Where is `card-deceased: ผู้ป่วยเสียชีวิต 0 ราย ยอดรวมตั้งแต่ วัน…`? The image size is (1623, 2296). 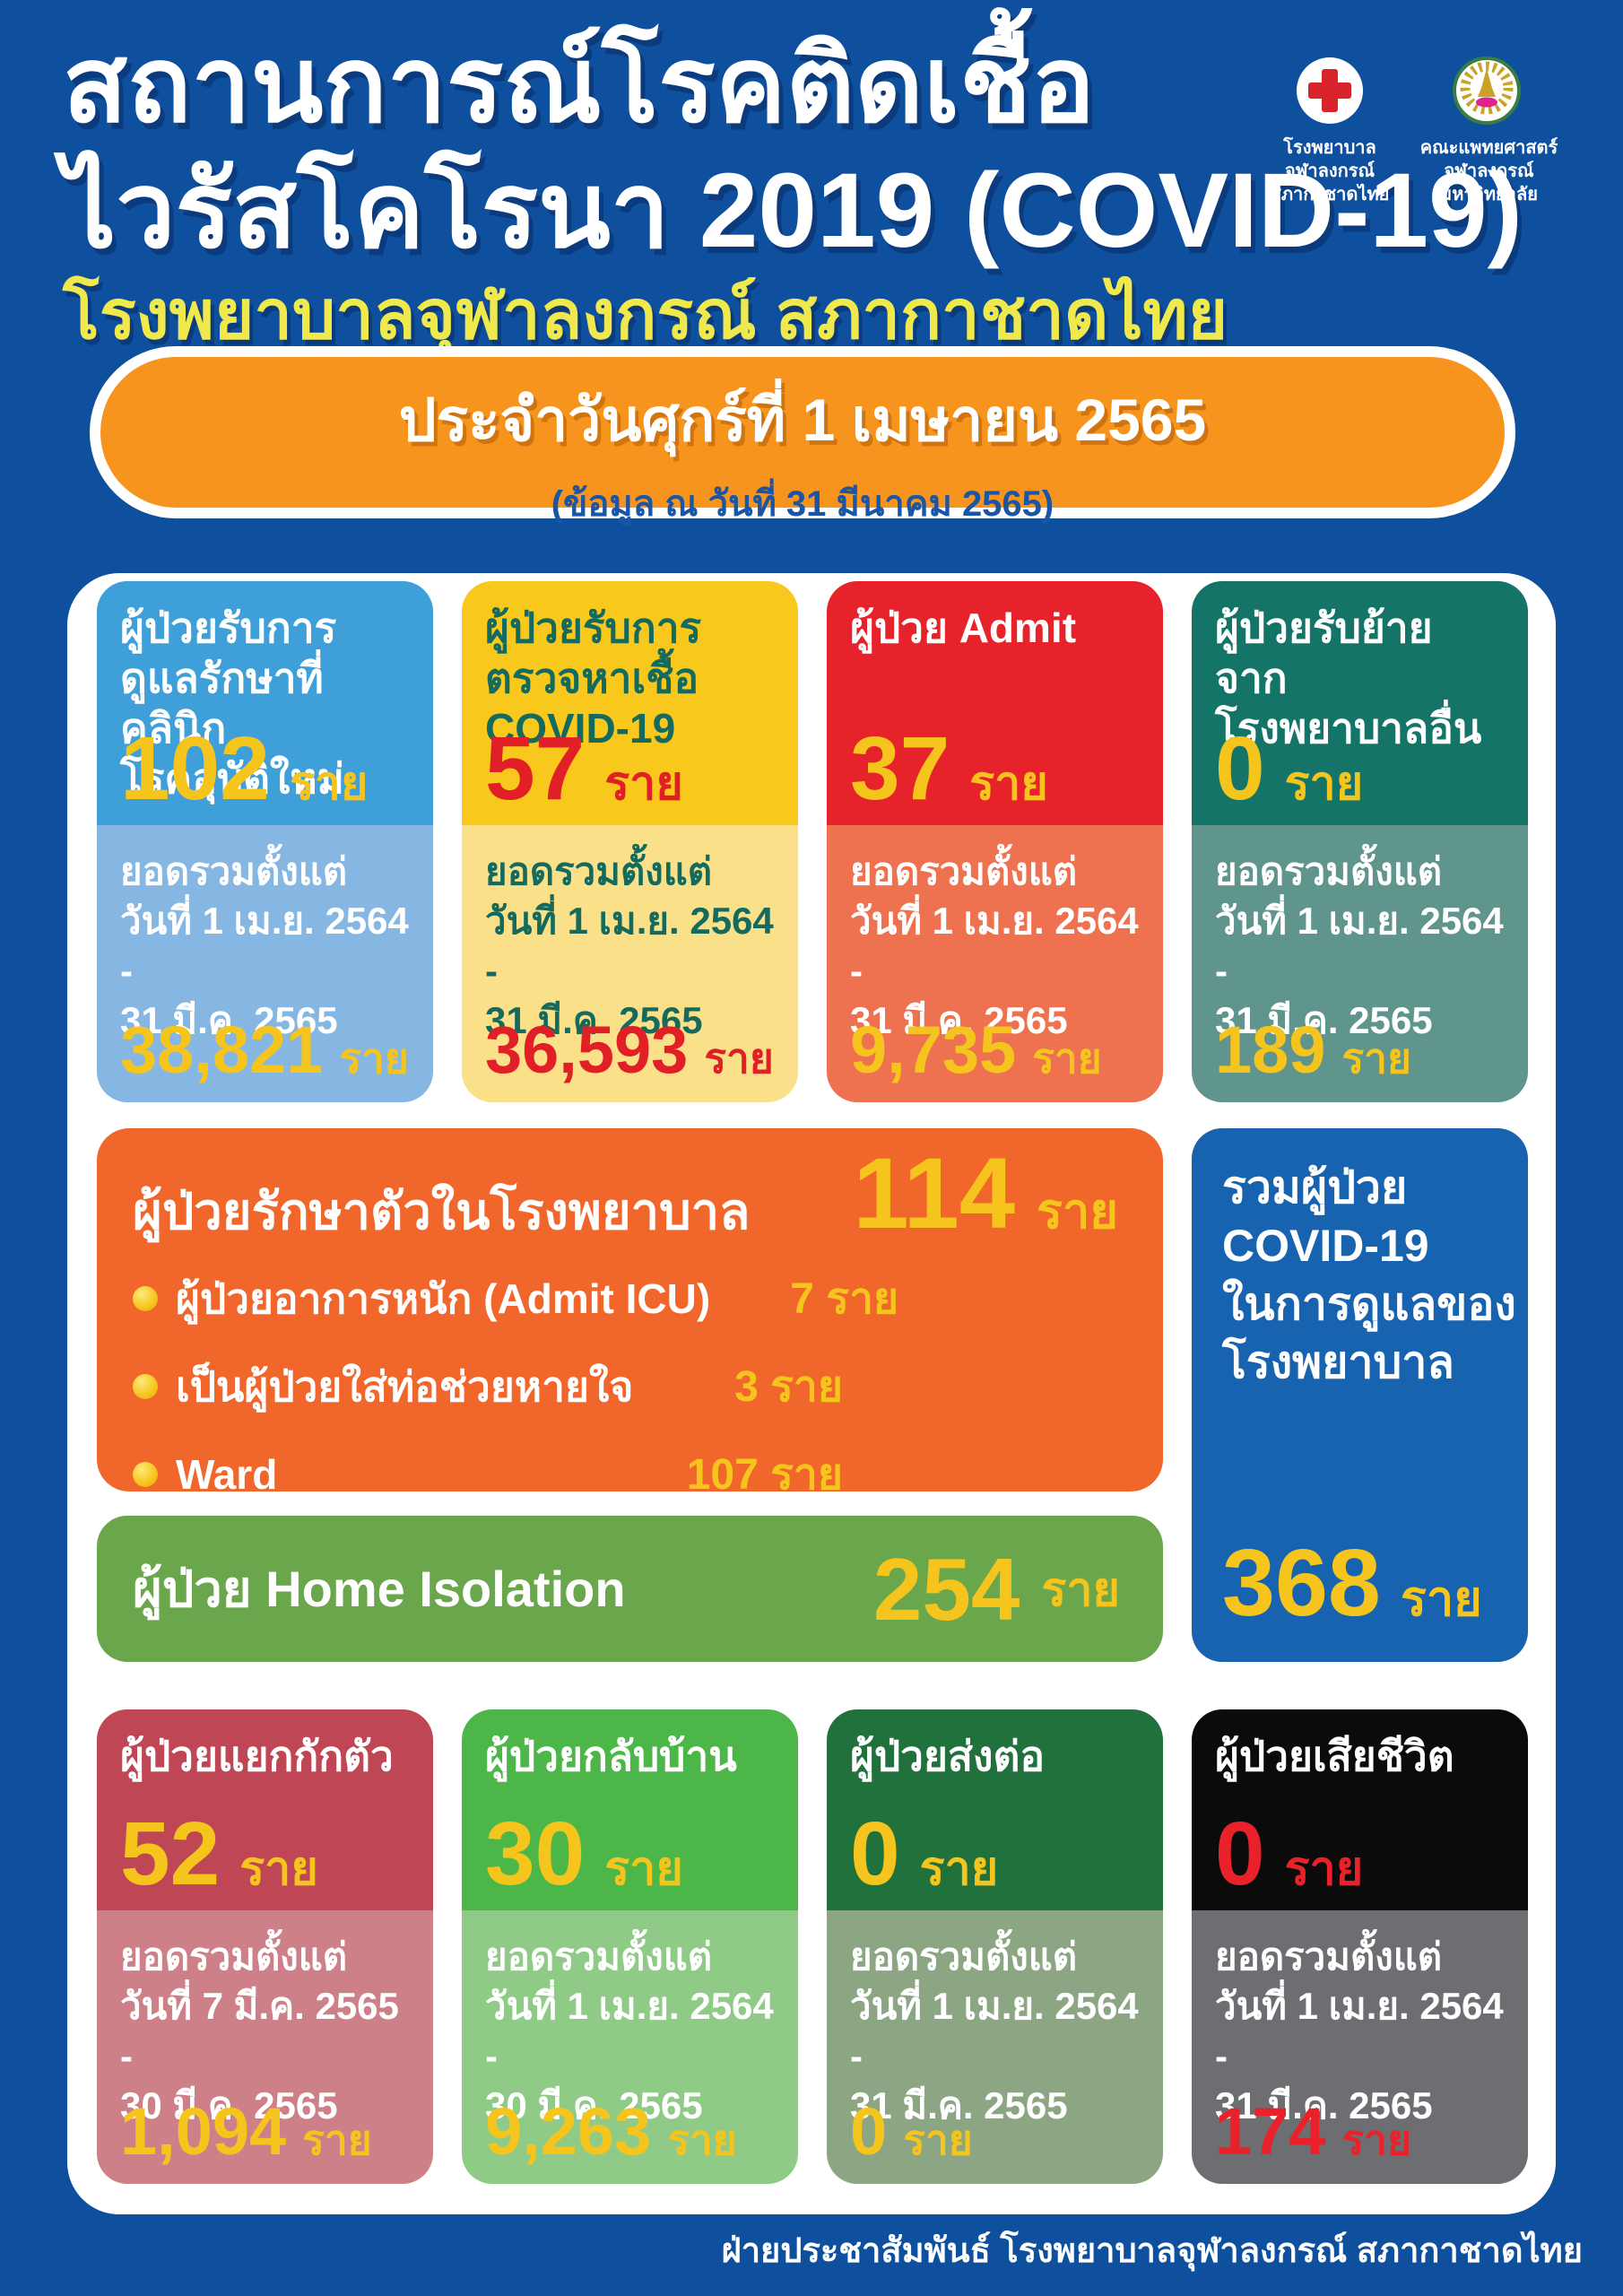
card-deceased: ผู้ป่วยเสียชีวิต 0 ราย ยอดรวมตั้งแต่ วัน… is located at coordinates (1360, 1946).